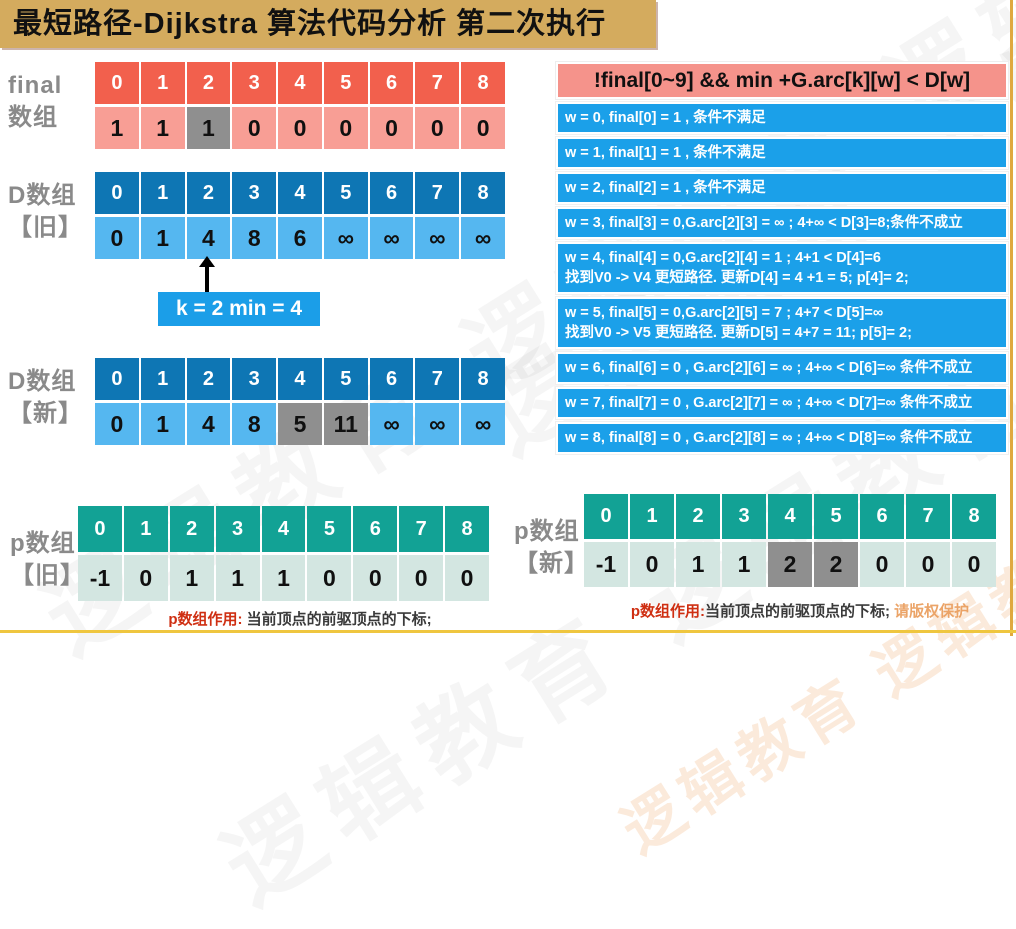 The height and width of the screenshot is (929, 1016). I want to click on final-array-label-line1: final, so click(35, 85).